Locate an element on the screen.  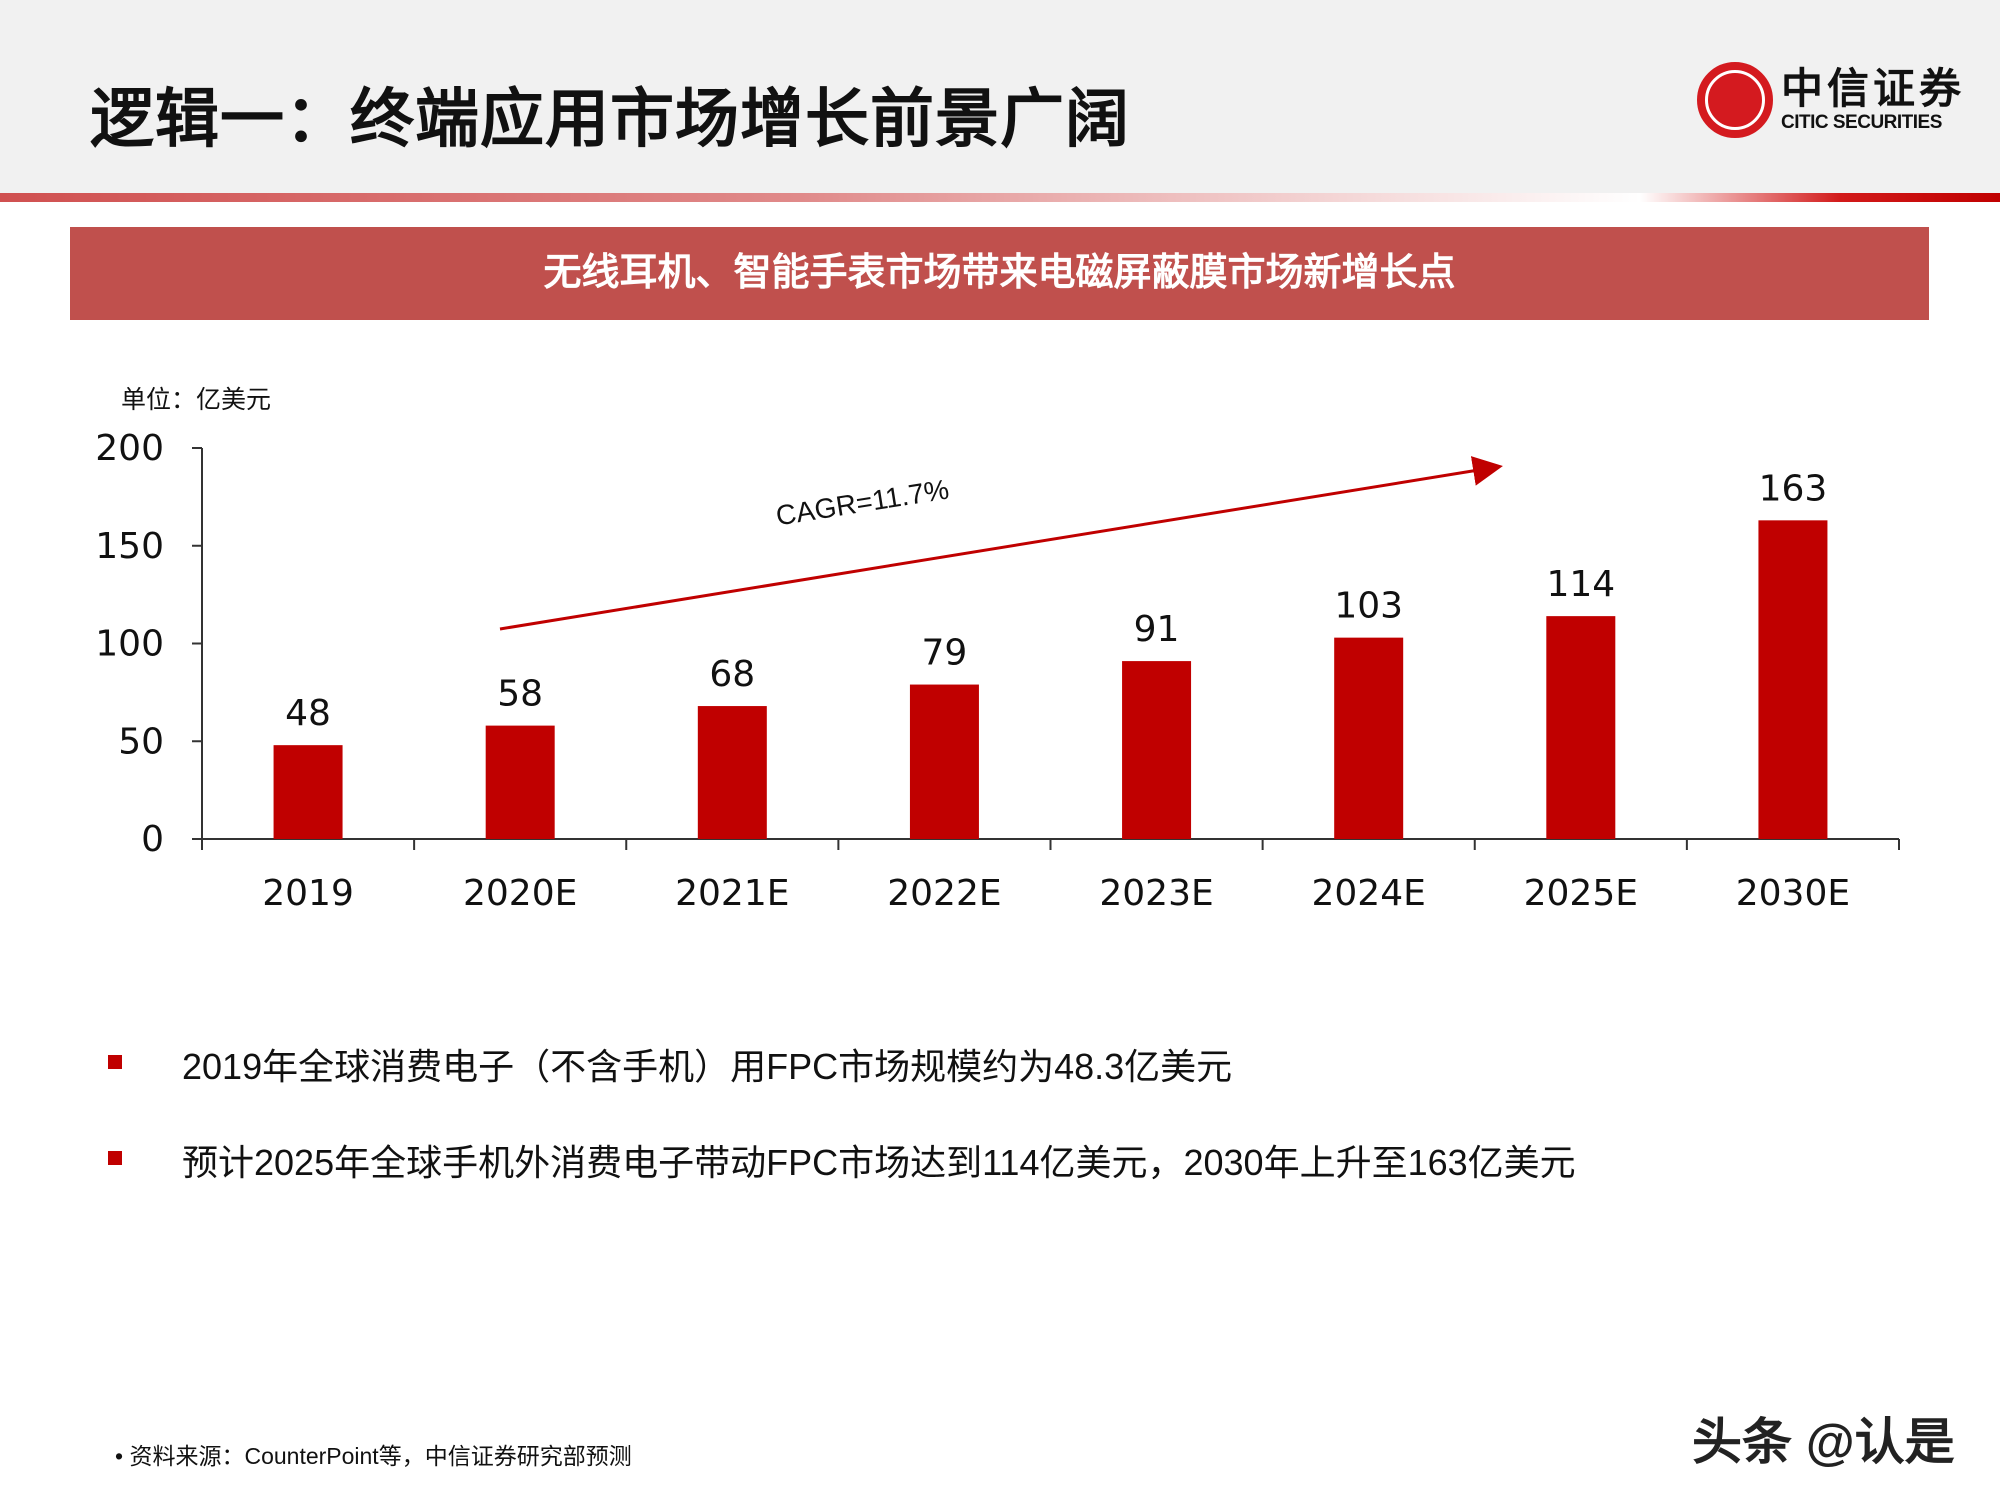
y-tick-label: 0 is located at coordinates (152, 839).